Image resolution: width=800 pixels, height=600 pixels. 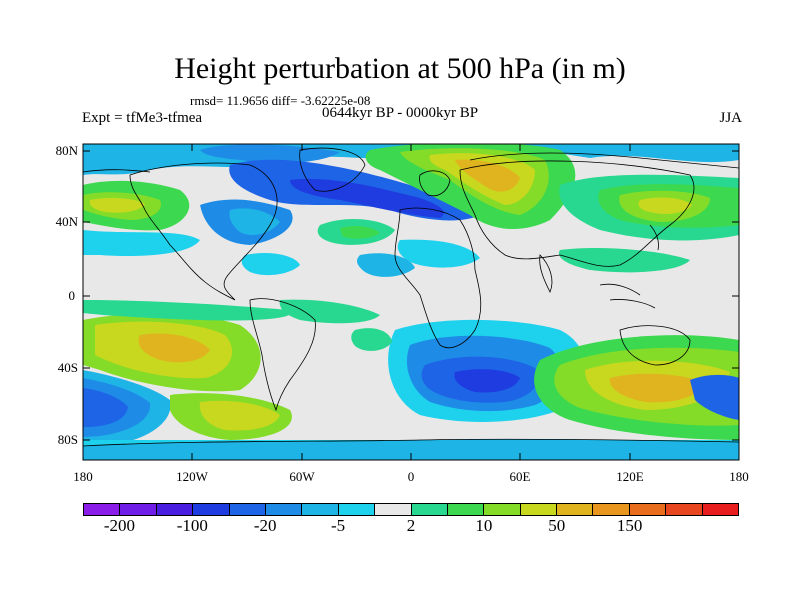 I want to click on colorbar-label: -20, so click(x=265, y=525).